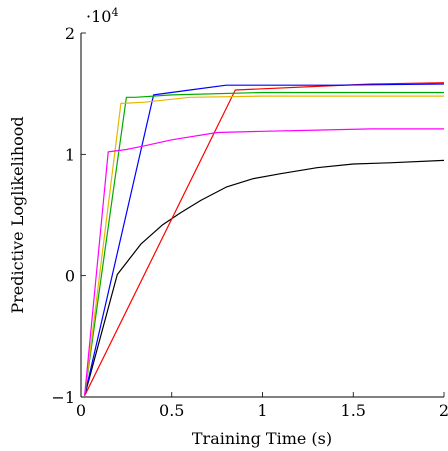  What do you see at coordinates (443, 410) in the screenshot?
I see `x-tick-label: 2` at bounding box center [443, 410].